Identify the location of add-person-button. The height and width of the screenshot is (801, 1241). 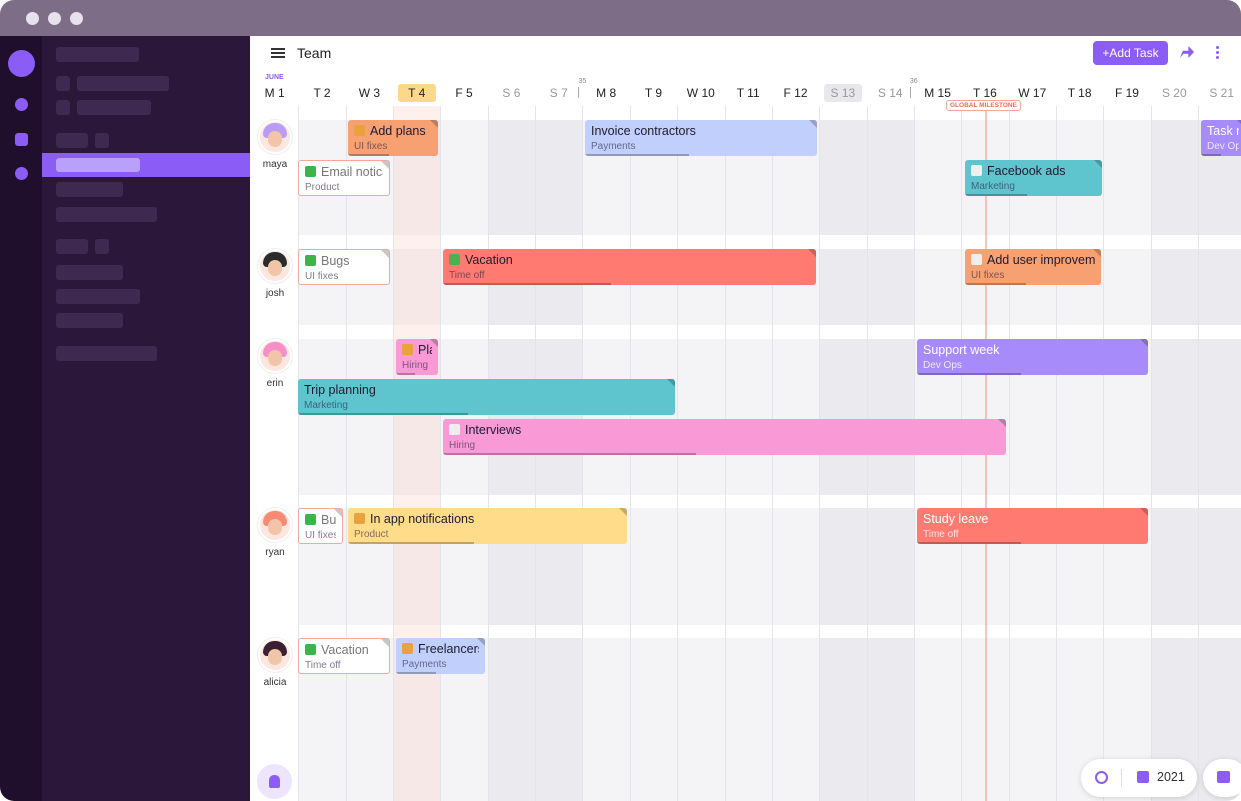
(274, 781).